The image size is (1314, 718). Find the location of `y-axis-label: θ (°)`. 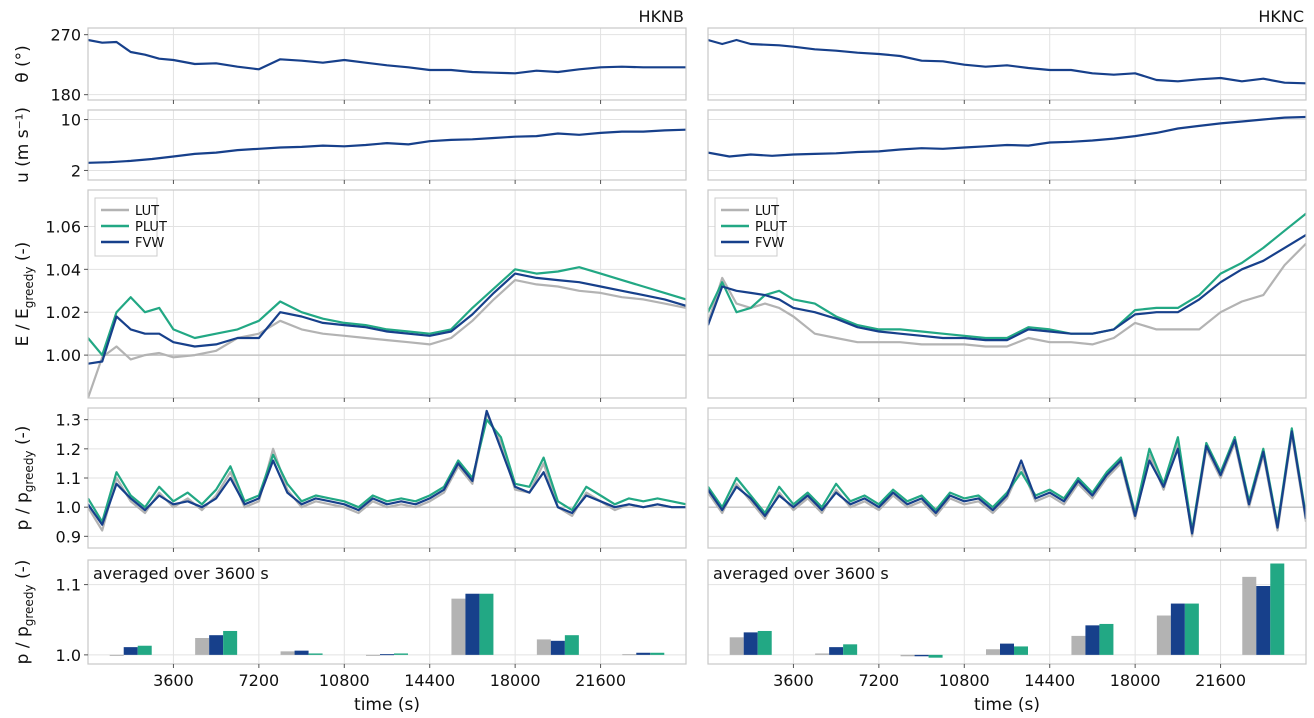

y-axis-label: θ (°) is located at coordinates (23, 64).